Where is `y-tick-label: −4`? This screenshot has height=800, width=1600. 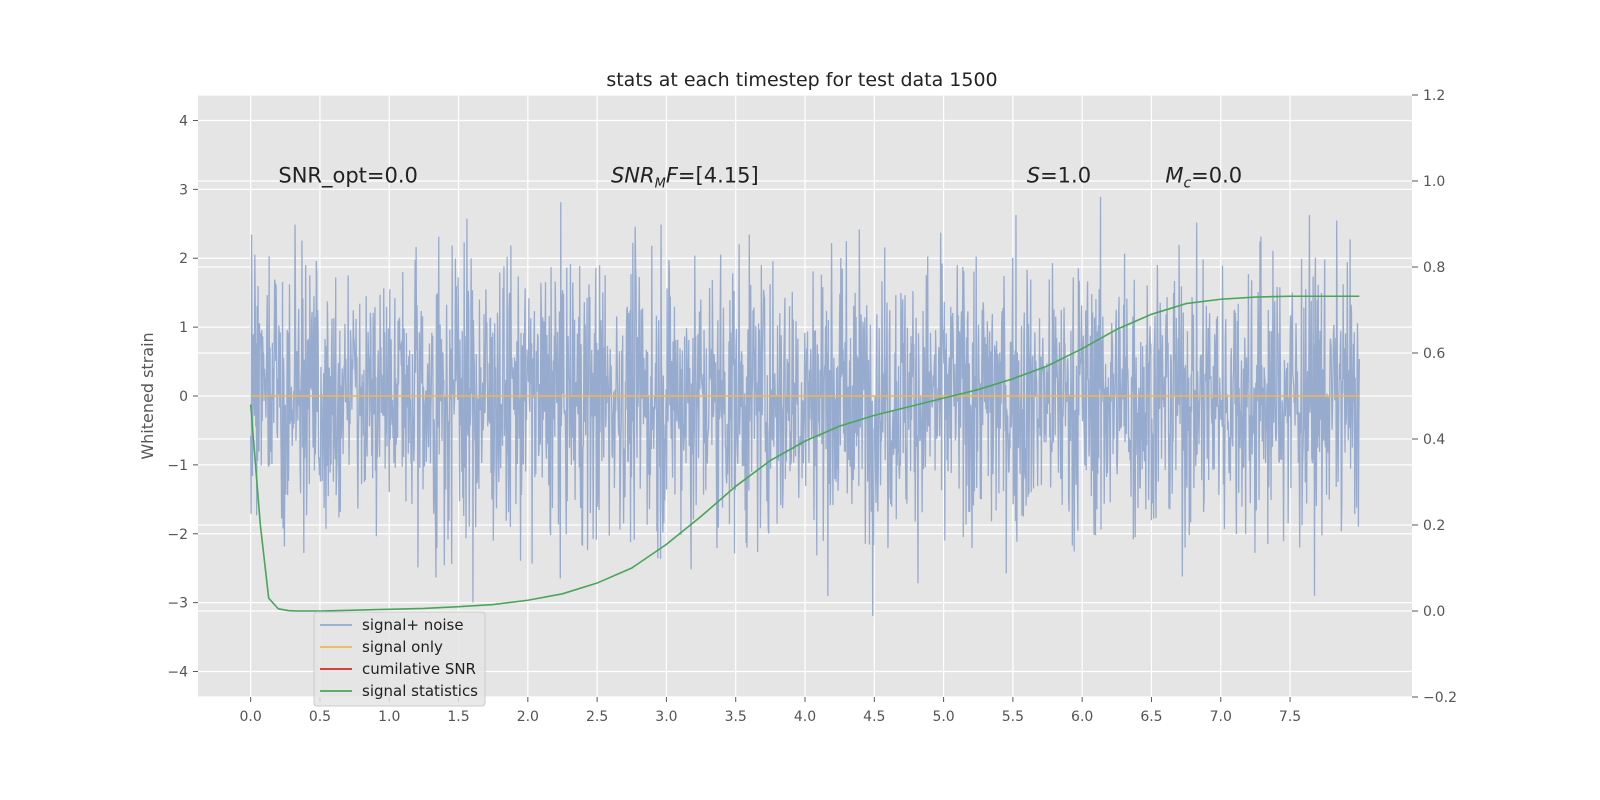
y-tick-label: −4 is located at coordinates (177, 673).